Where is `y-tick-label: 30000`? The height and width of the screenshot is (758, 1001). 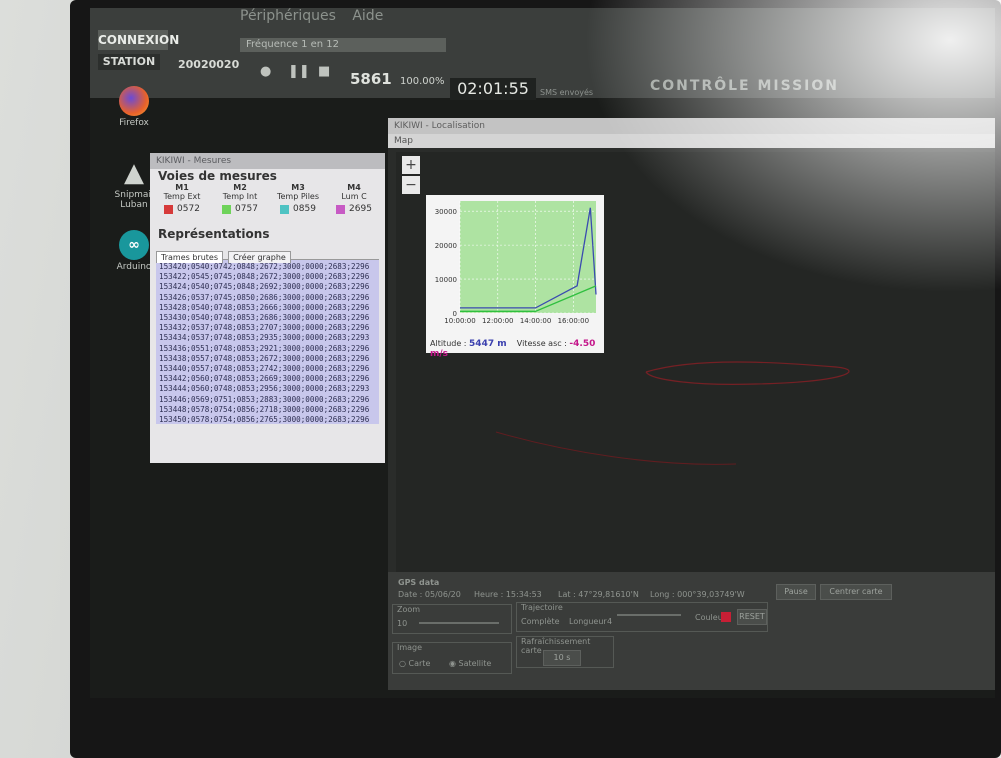 y-tick-label: 30000 is located at coordinates (446, 212).